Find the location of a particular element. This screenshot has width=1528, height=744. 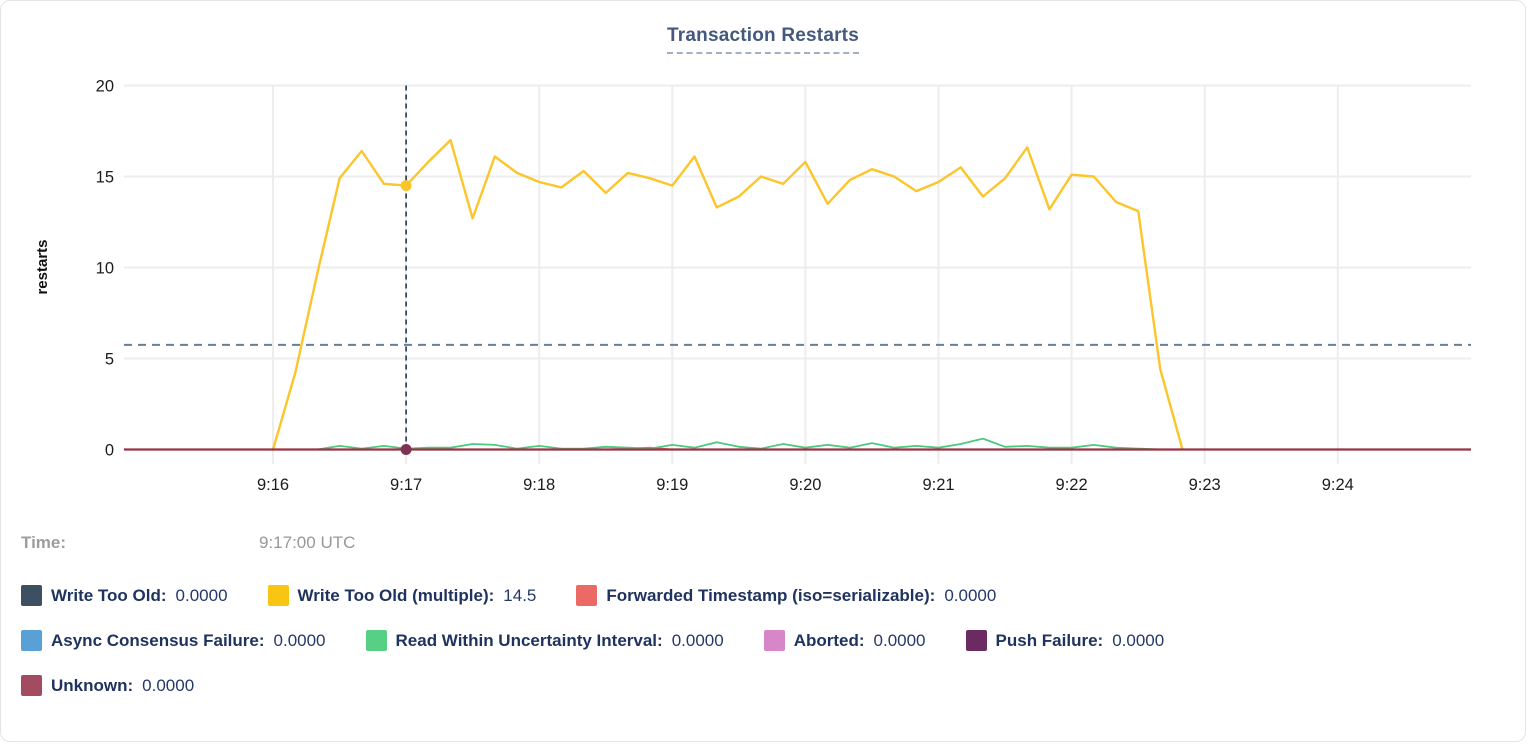

legend-label: Forwarded Timestamp (iso=serializable): is located at coordinates (771, 595).